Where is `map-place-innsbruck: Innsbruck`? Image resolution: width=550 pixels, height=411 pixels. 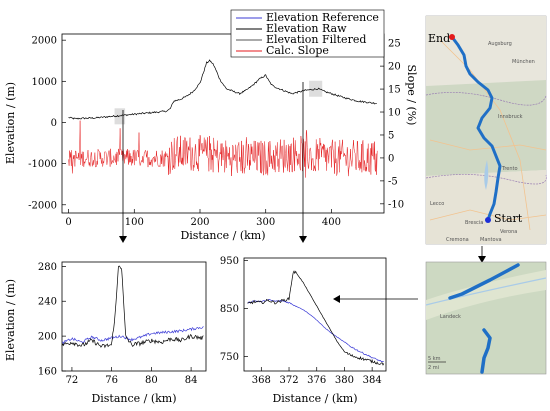
map-place-innsbruck: Innsbruck is located at coordinates (510, 117).